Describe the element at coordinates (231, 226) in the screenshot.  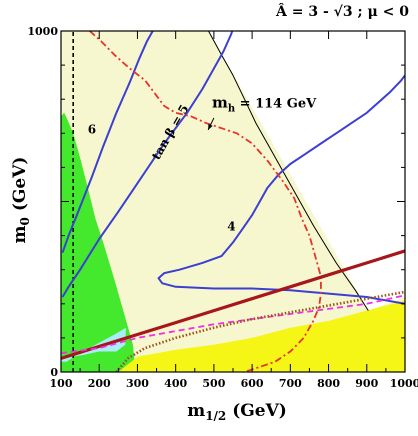
I see `annotation-2: 4` at that location.